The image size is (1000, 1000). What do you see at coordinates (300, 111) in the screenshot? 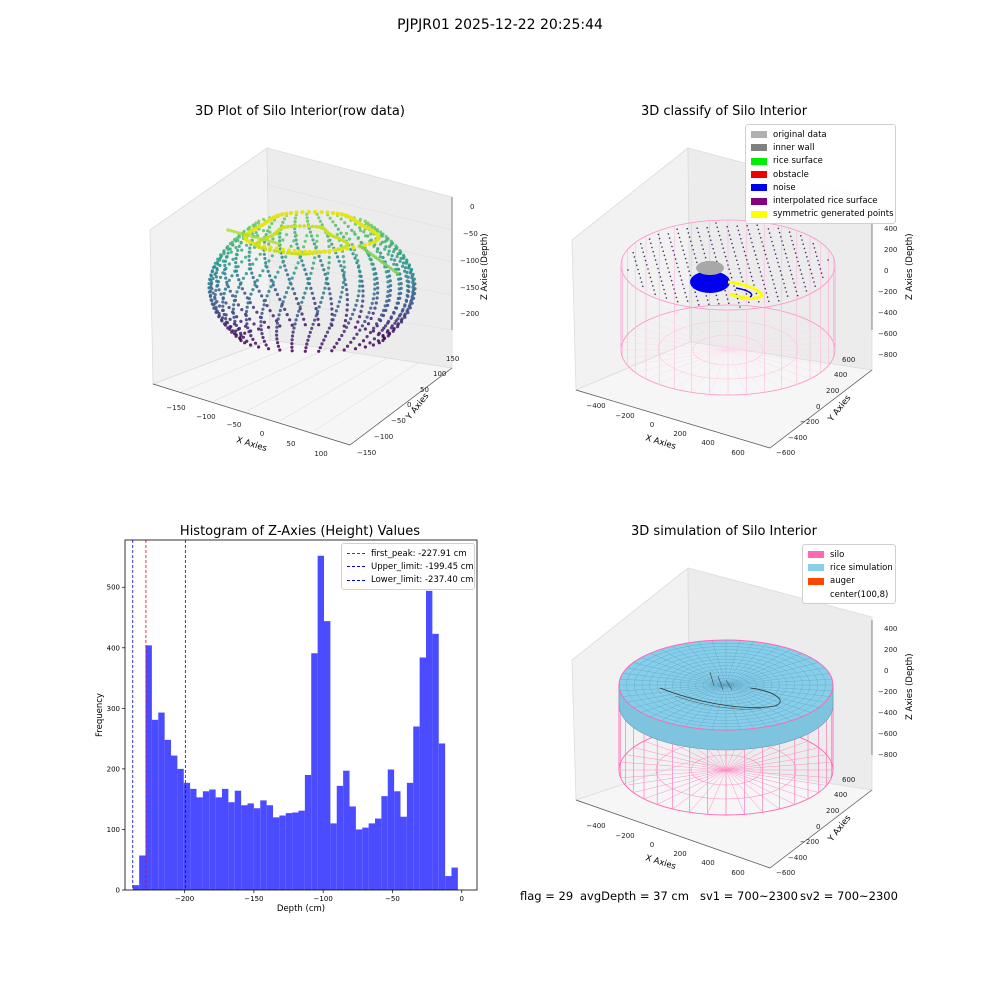
I see `raw-plot-title: 3D Plot of Silo Interior(row data)` at bounding box center [300, 111].